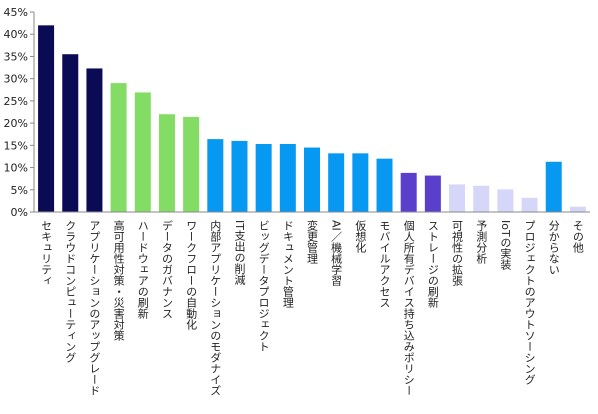 This screenshot has height=414, width=598. I want to click on y-tick-label: 45%, so click(16, 12).